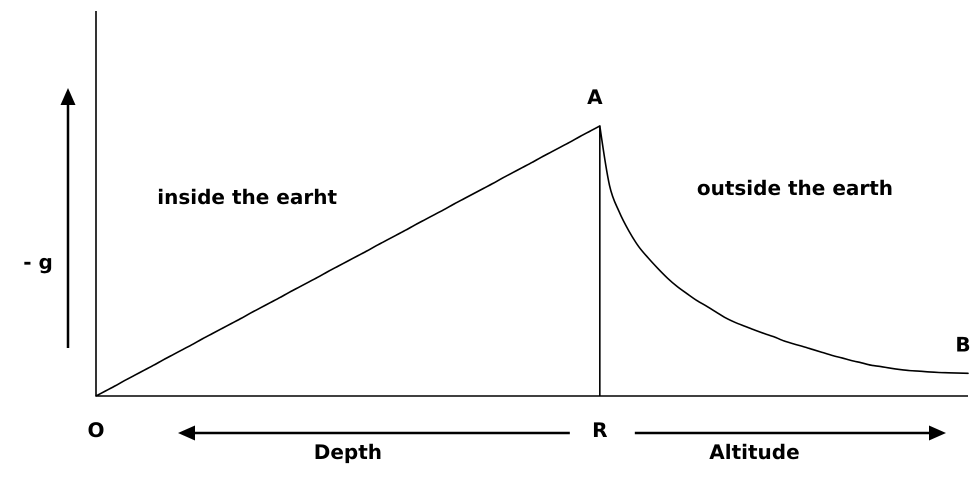 The height and width of the screenshot is (494, 974). I want to click on annotation: outside the earth, so click(795, 188).